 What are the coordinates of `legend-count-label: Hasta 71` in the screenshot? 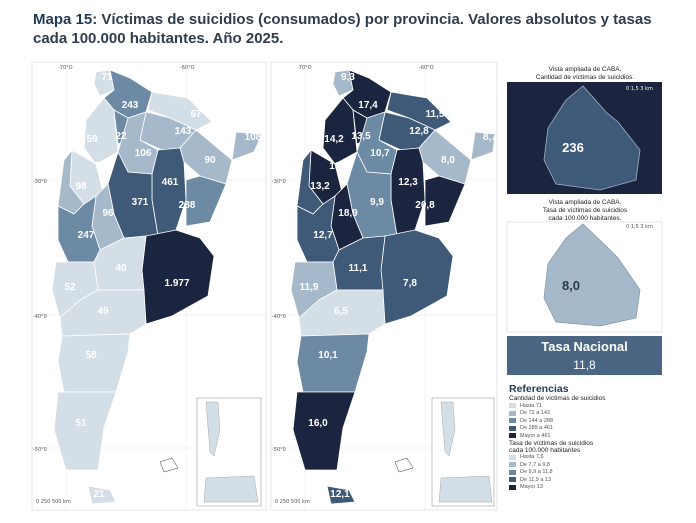 It's located at (531, 405).